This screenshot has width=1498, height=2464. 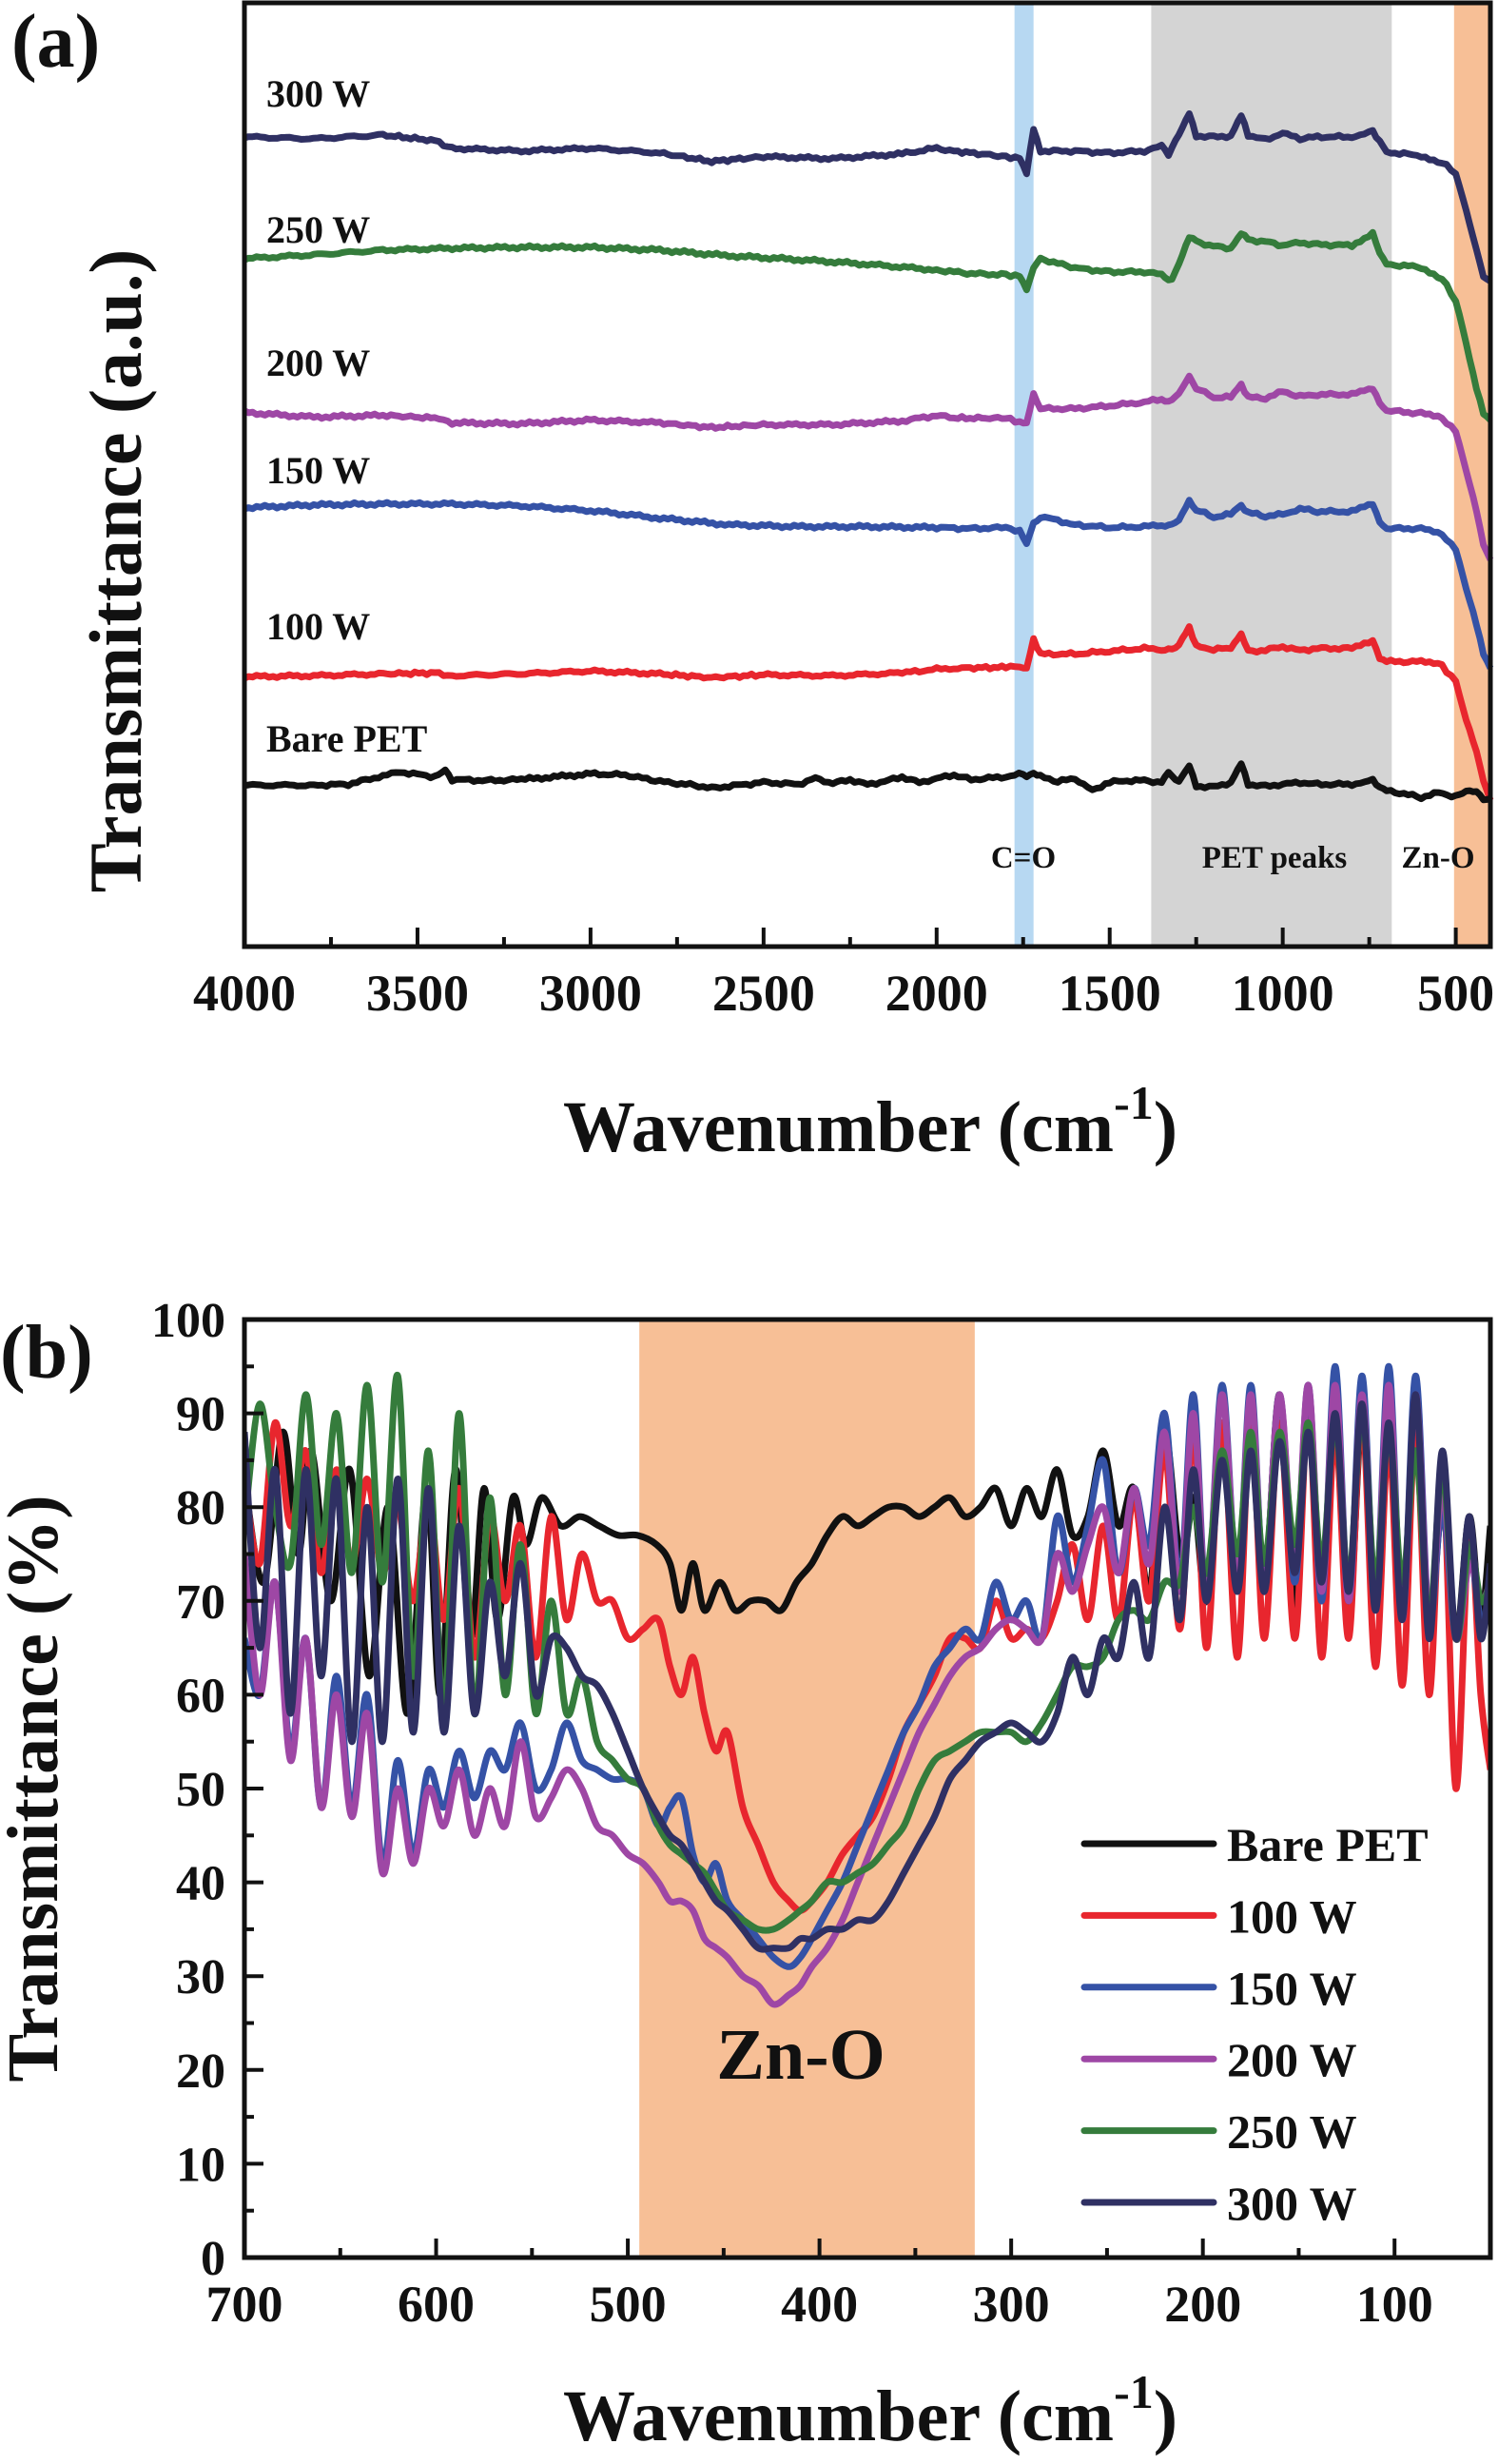 I want to click on x-tick-label: 2500, so click(x=763, y=993).